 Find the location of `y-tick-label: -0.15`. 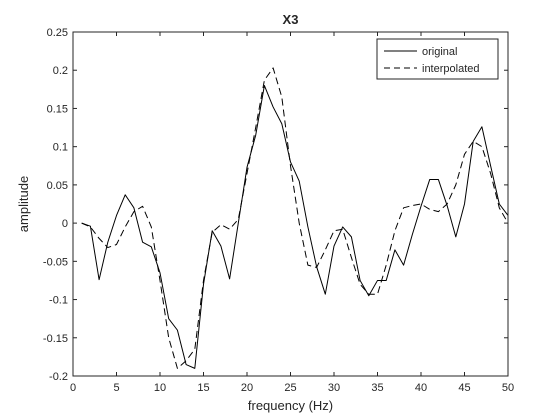

y-tick-label: -0.15 is located at coordinates (55, 339).